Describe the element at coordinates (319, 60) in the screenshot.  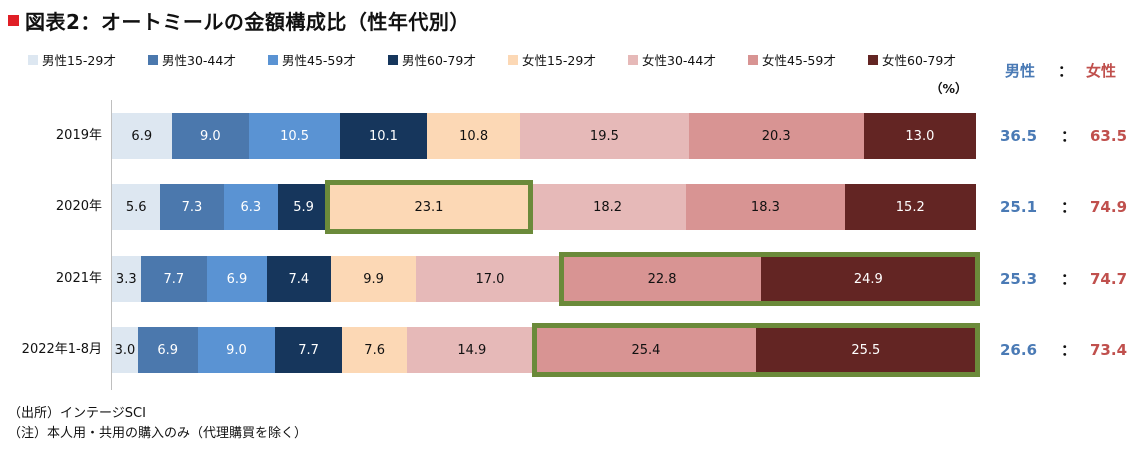
I see `legend-label: 男性45-59才` at that location.